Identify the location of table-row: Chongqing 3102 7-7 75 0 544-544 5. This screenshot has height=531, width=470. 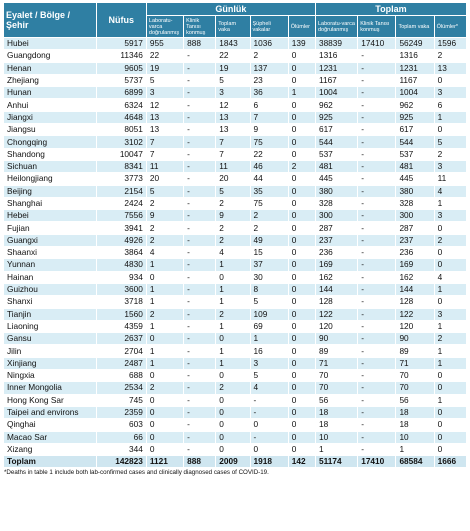
(235, 142).